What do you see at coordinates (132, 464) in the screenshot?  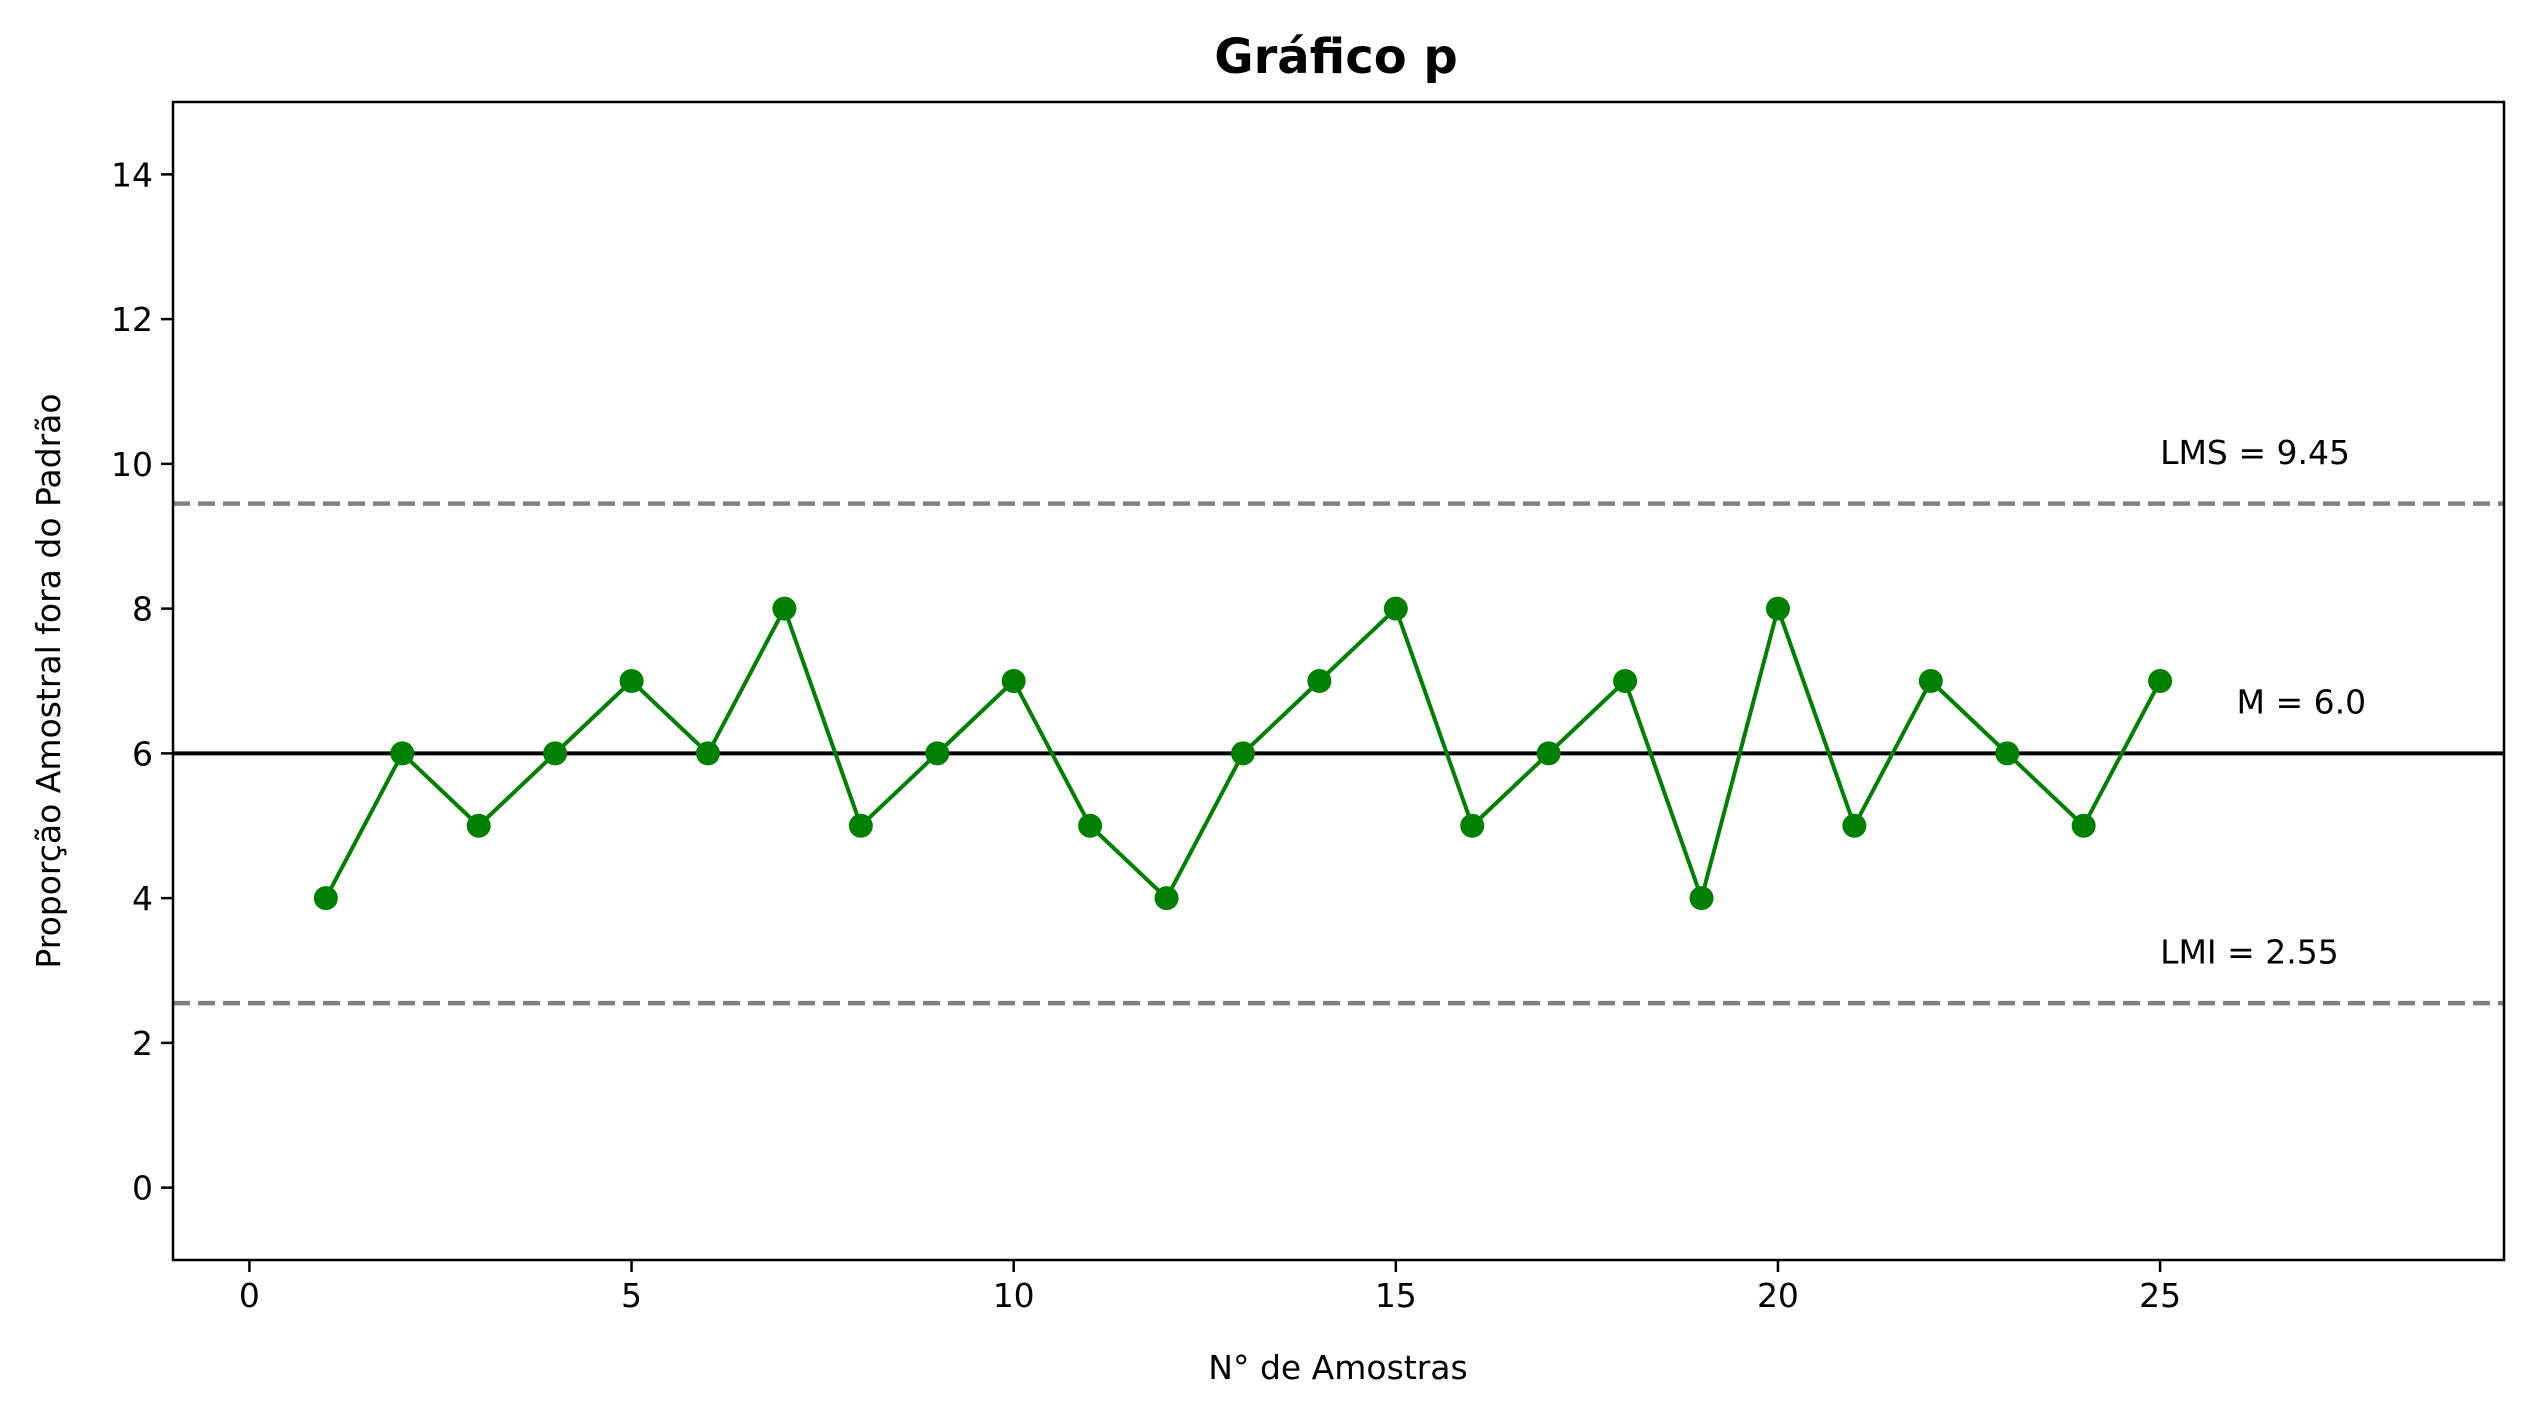 I see `y-tick-label: 10` at bounding box center [132, 464].